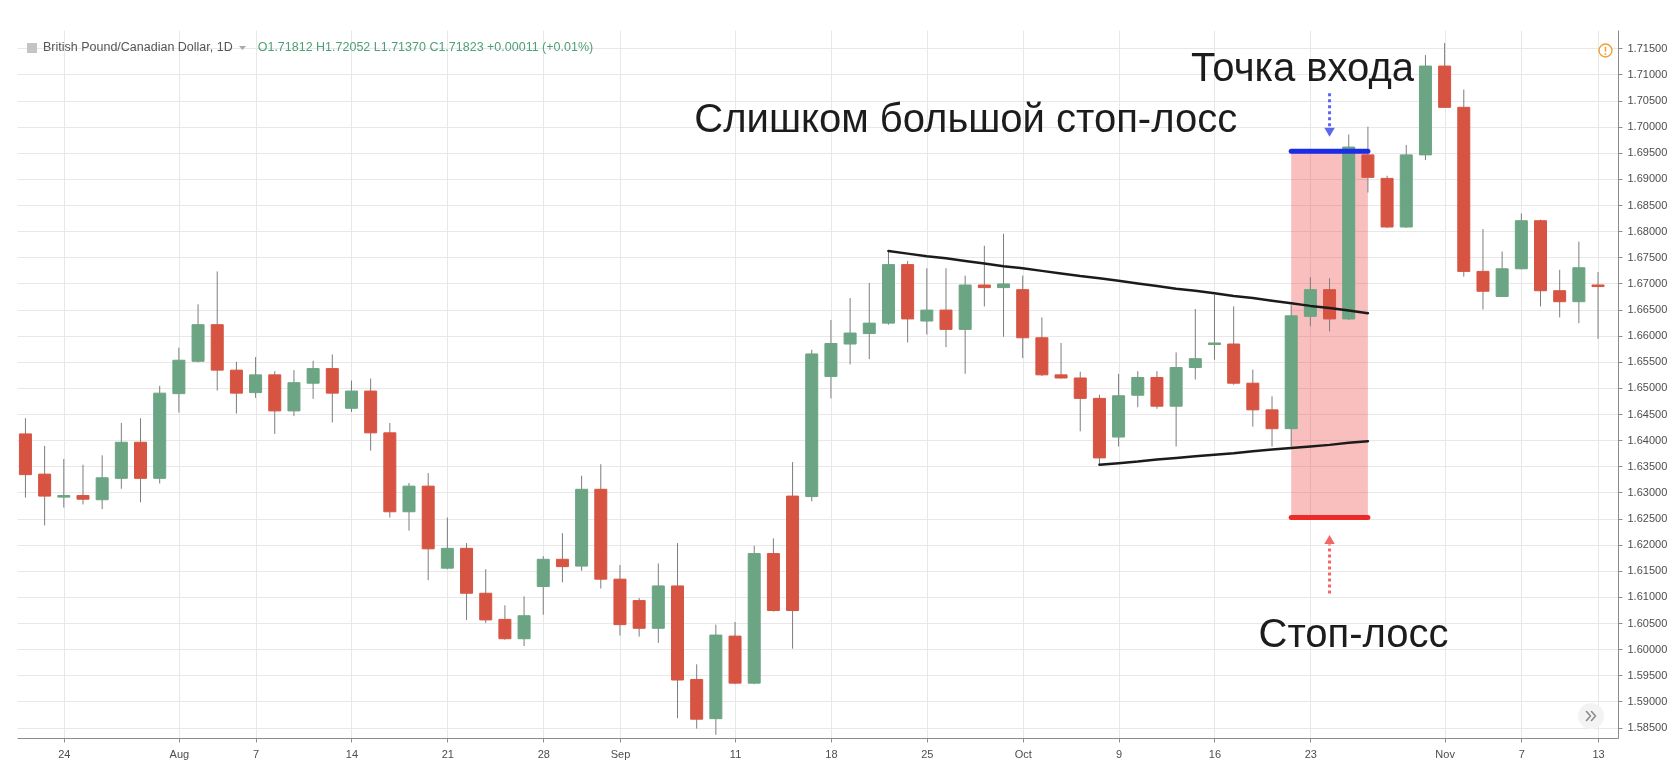 This screenshot has height=775, width=1680. I want to click on x-tick-label: 25, so click(927, 753).